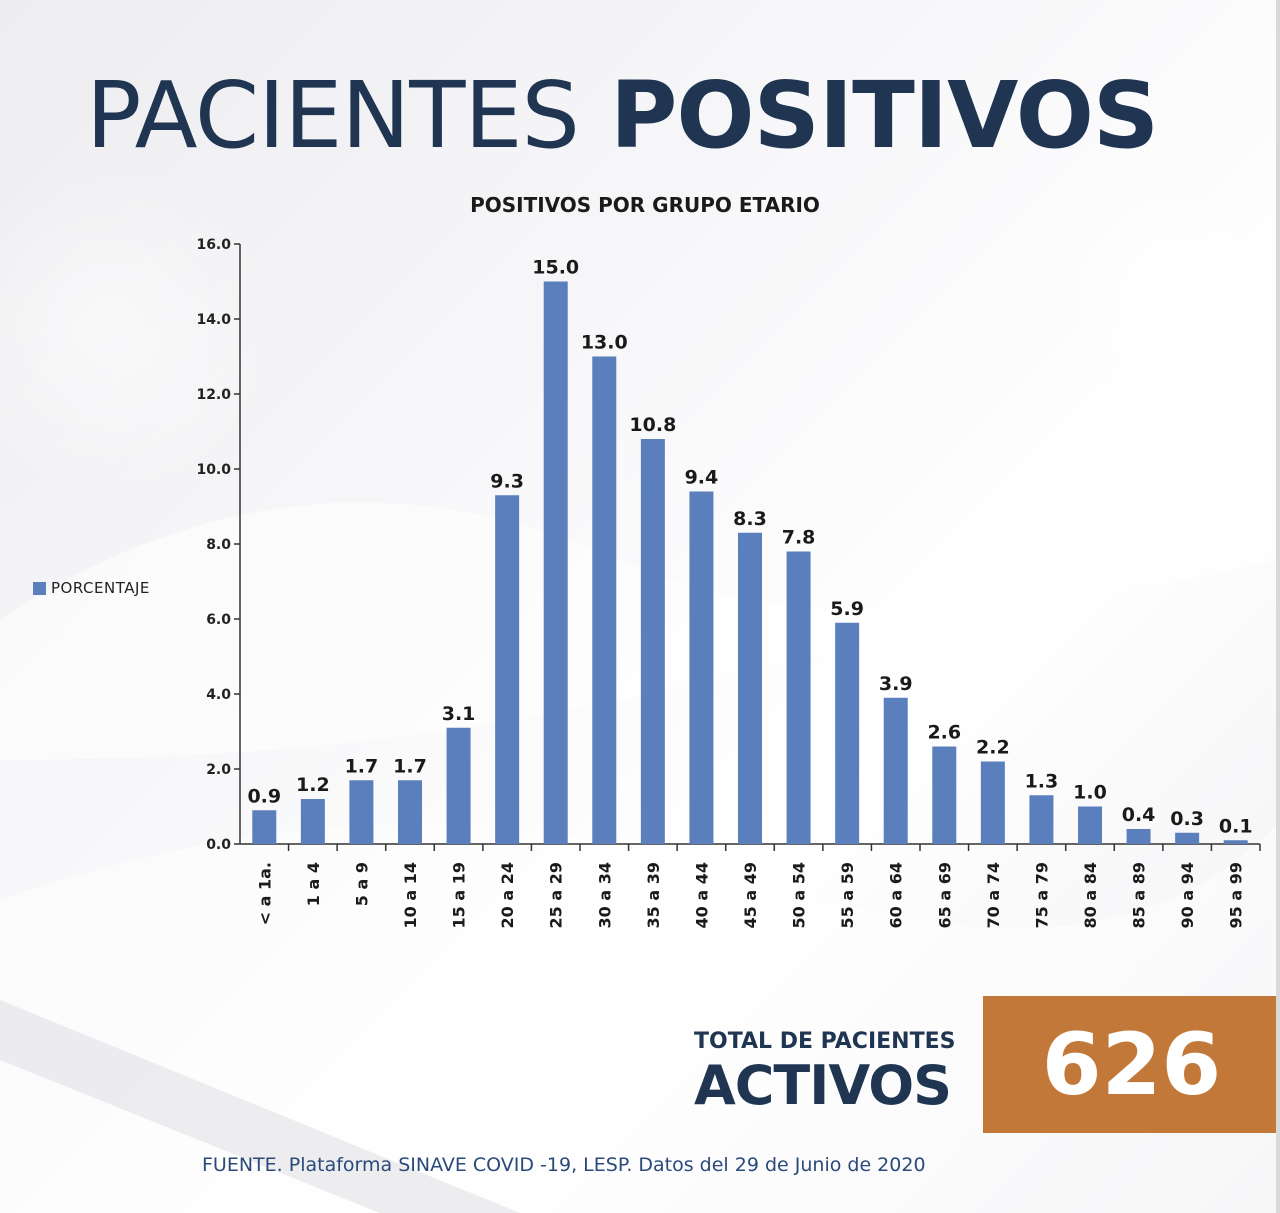  Describe the element at coordinates (1278, 606) in the screenshot. I see `page-edge` at that location.